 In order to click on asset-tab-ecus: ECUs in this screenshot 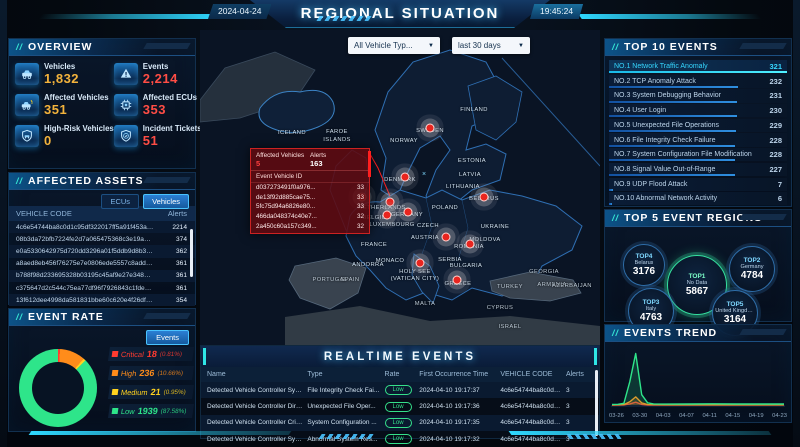, I will do `click(120, 201)`.